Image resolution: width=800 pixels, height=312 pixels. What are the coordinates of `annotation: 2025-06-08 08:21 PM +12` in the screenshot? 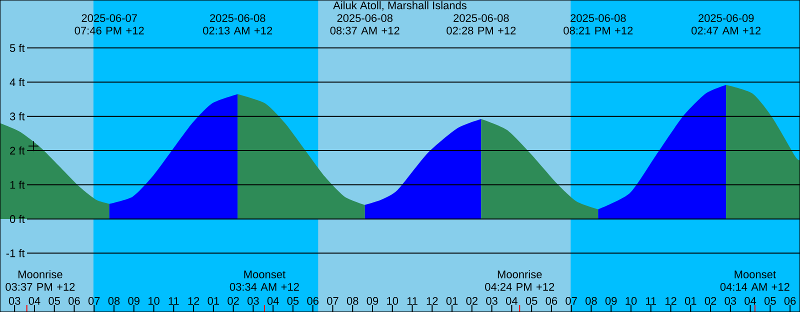 It's located at (598, 24).